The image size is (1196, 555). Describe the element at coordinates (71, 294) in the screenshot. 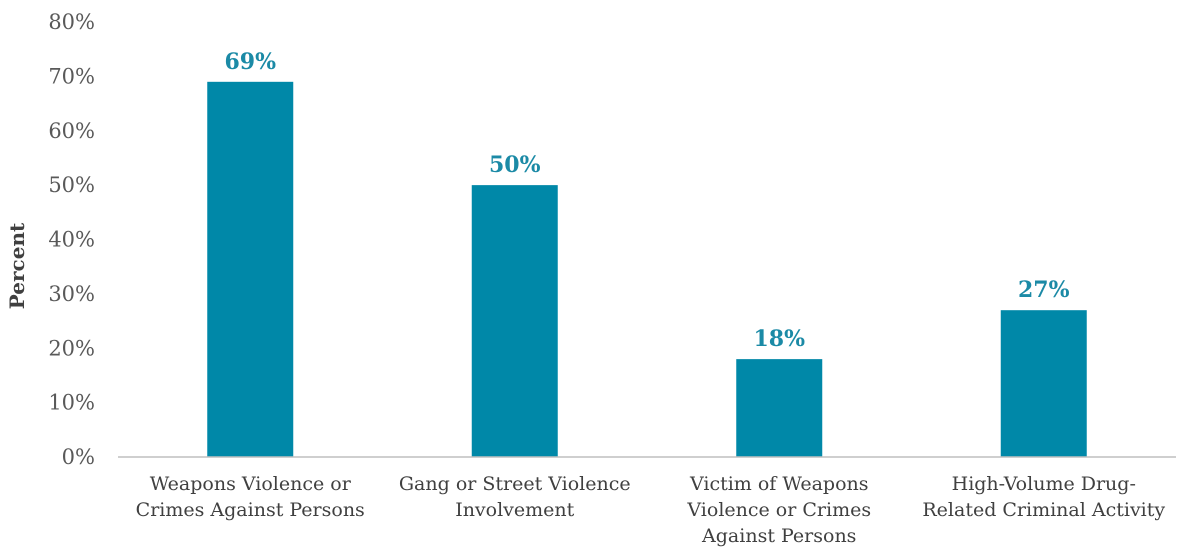

I see `y-tick-label: 30%` at that location.